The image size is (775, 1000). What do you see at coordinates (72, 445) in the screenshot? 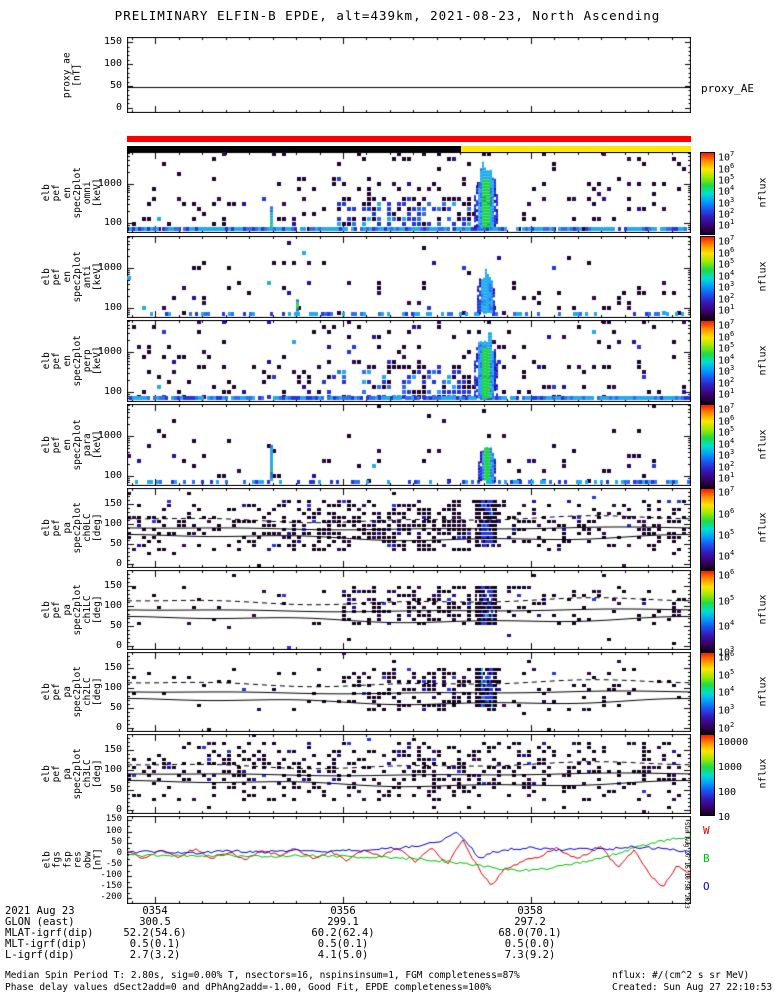
I see `en_para-ylabel-text: elb pef en spec2plot para [keV]` at bounding box center [72, 445].